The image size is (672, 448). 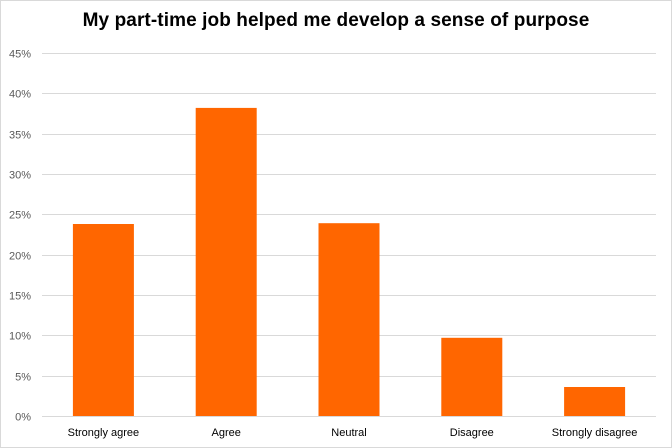 What do you see at coordinates (349, 319) in the screenshot?
I see `bar-neutral` at bounding box center [349, 319].